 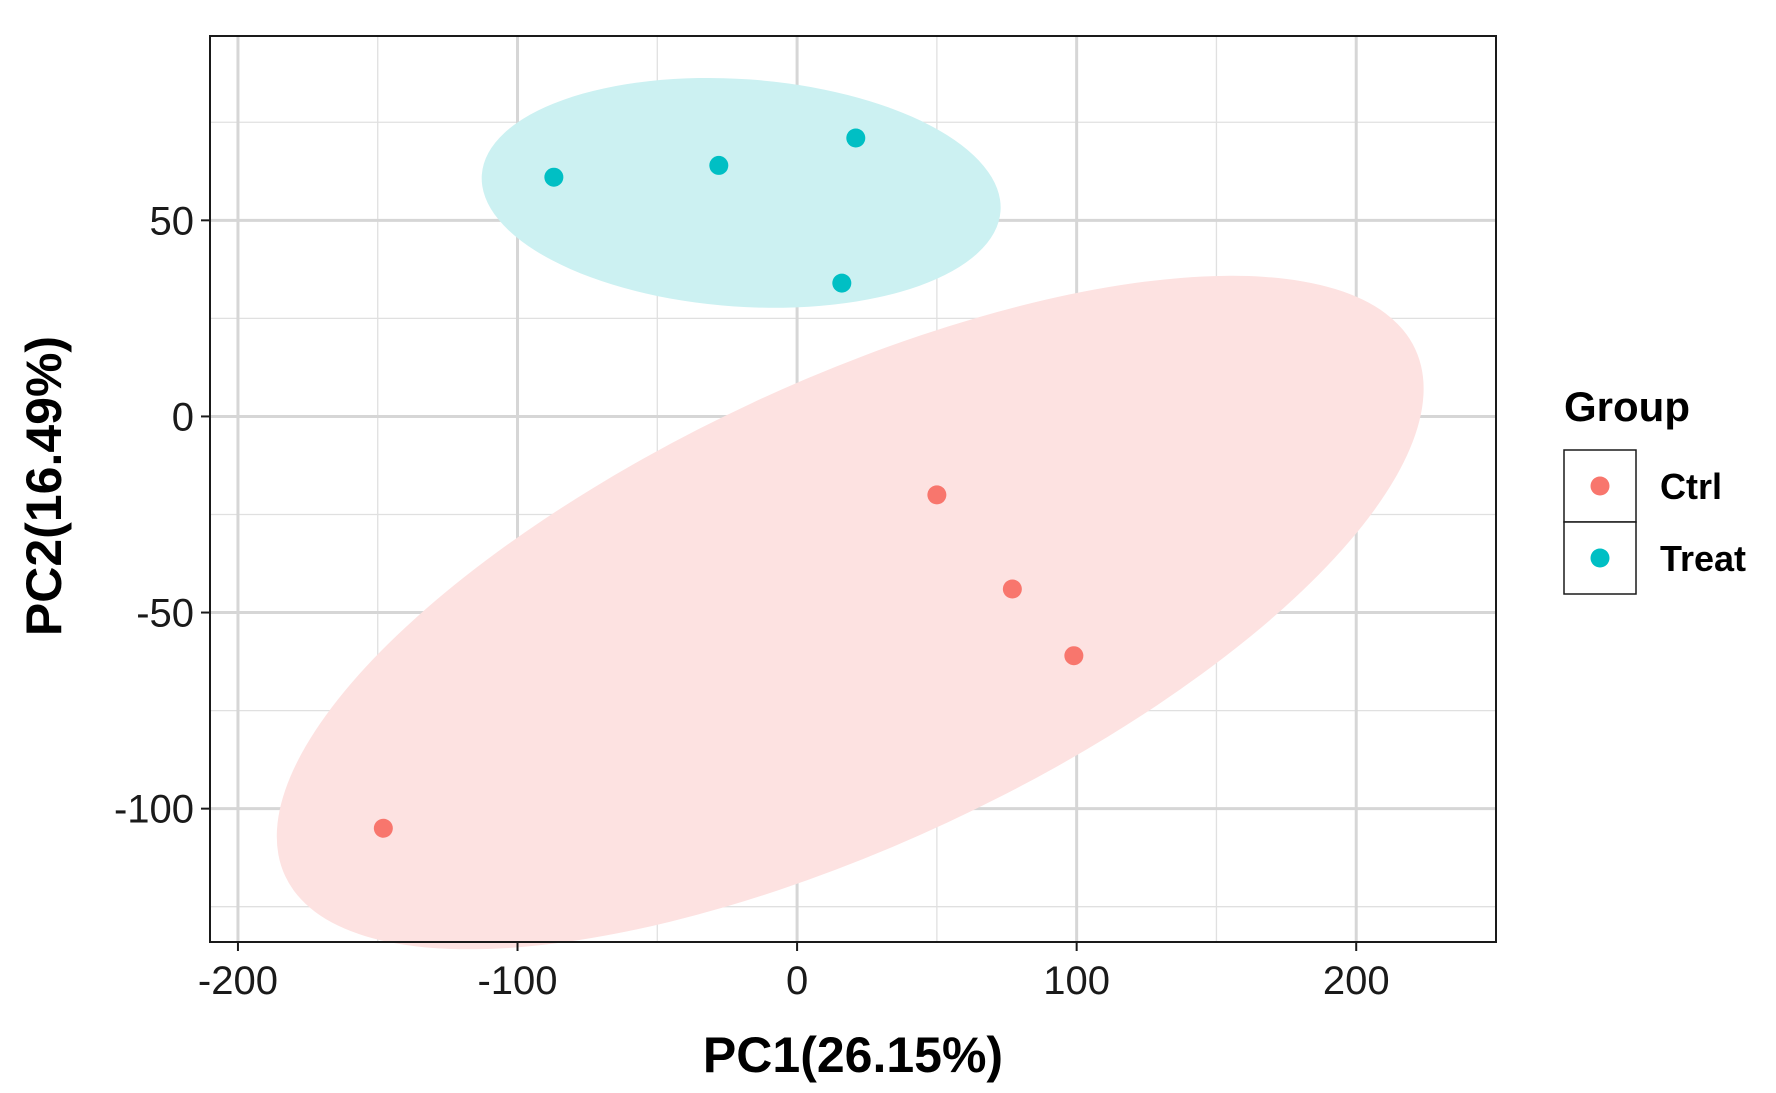 I want to click on legend-dot-treat, so click(x=1600, y=558).